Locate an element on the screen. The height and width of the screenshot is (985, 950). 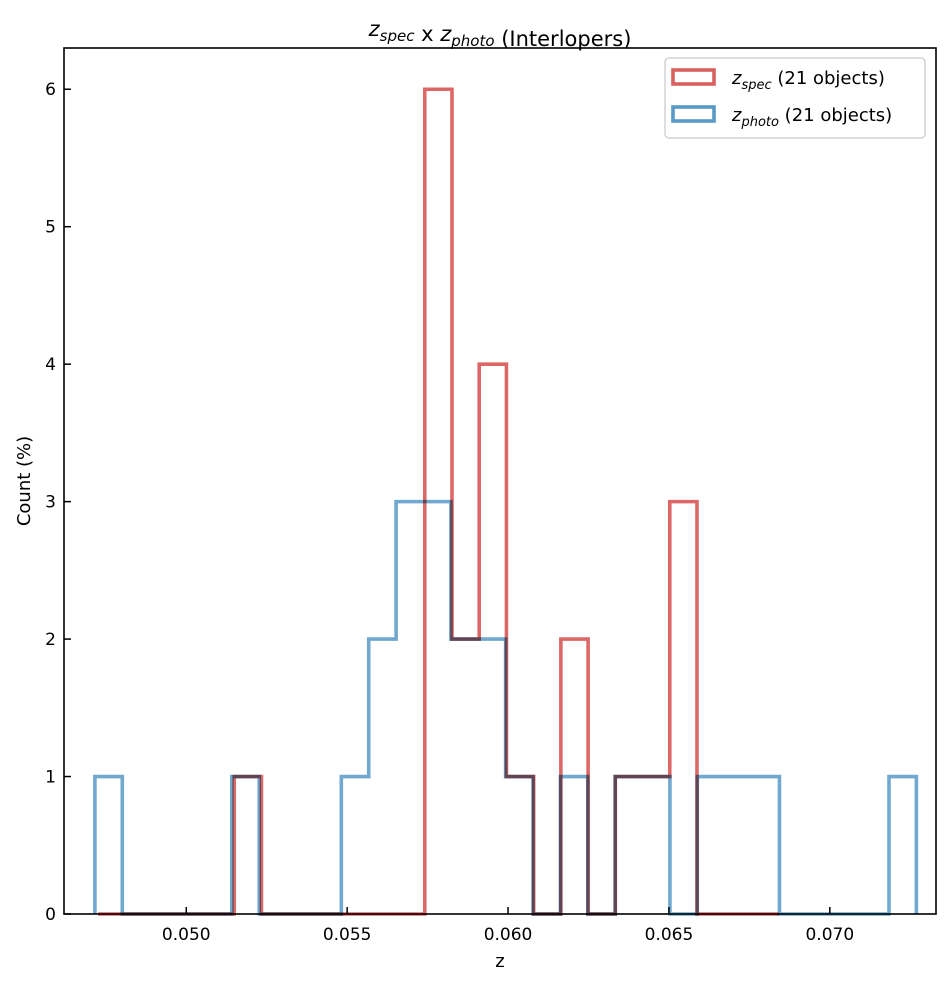
y-tick-label: 6 is located at coordinates (50, 90).